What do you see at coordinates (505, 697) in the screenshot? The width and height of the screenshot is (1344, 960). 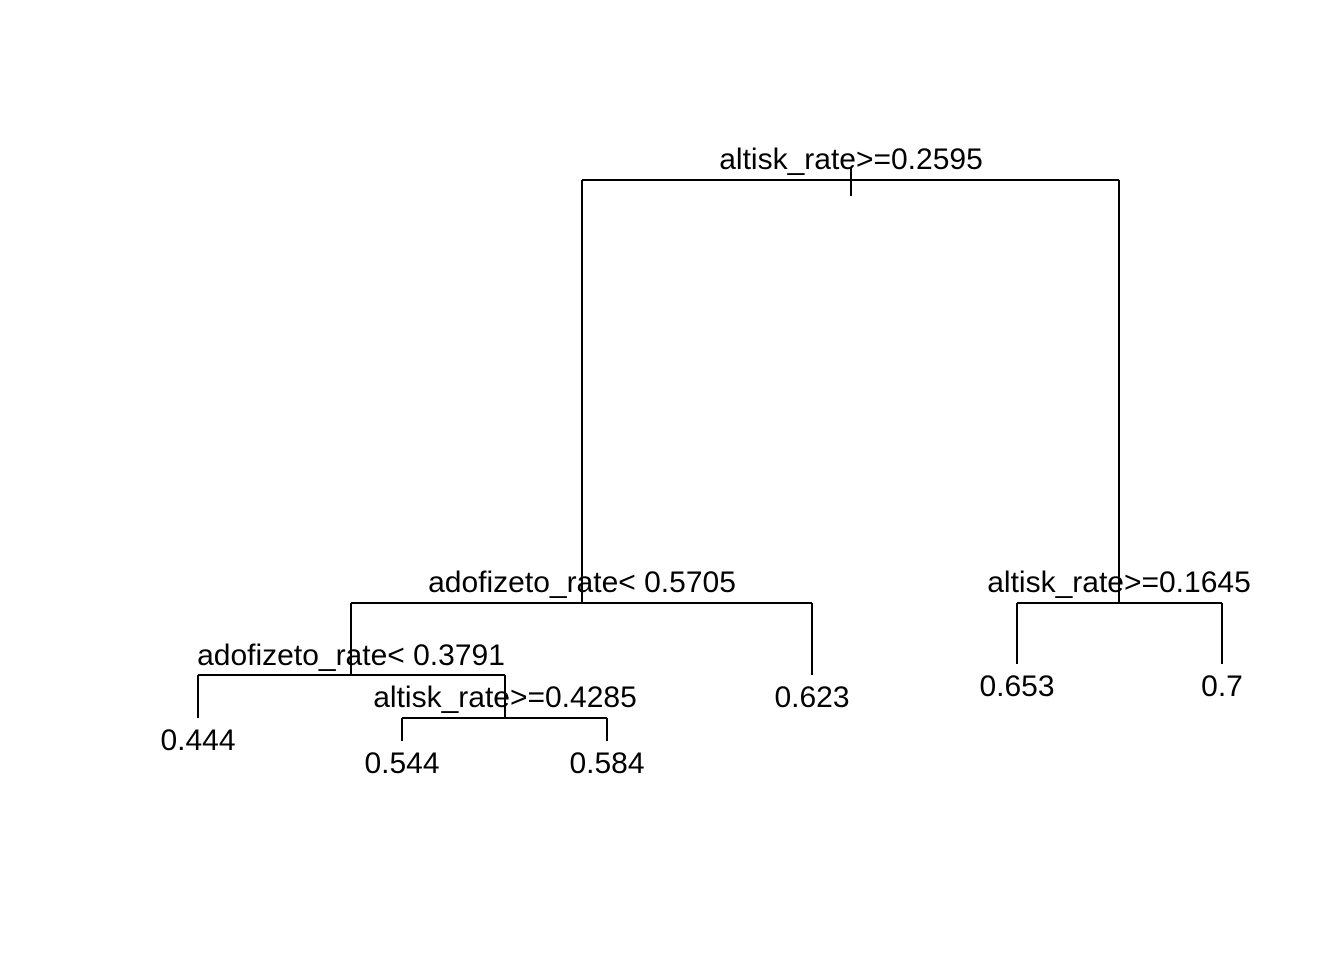 I see `left-left-right-split-label: altisk_rate>=0.4285` at bounding box center [505, 697].